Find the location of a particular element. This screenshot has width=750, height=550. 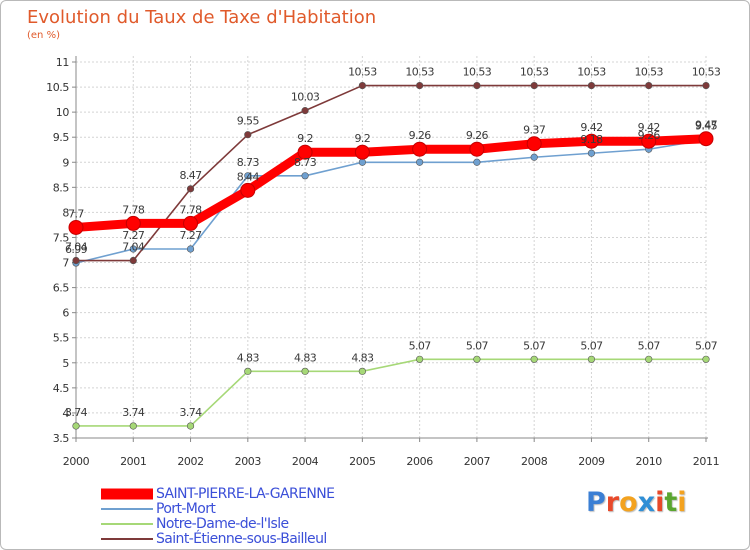

data-label-port-mort: 9.26 is located at coordinates (649, 135).